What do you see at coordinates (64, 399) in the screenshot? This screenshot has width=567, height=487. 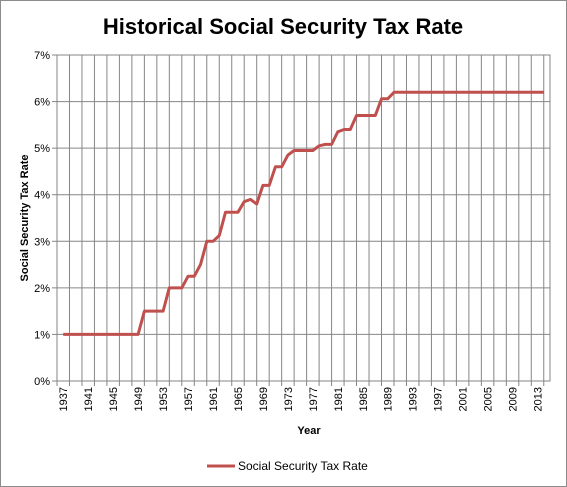 I see `x-tick-label: 1937` at bounding box center [64, 399].